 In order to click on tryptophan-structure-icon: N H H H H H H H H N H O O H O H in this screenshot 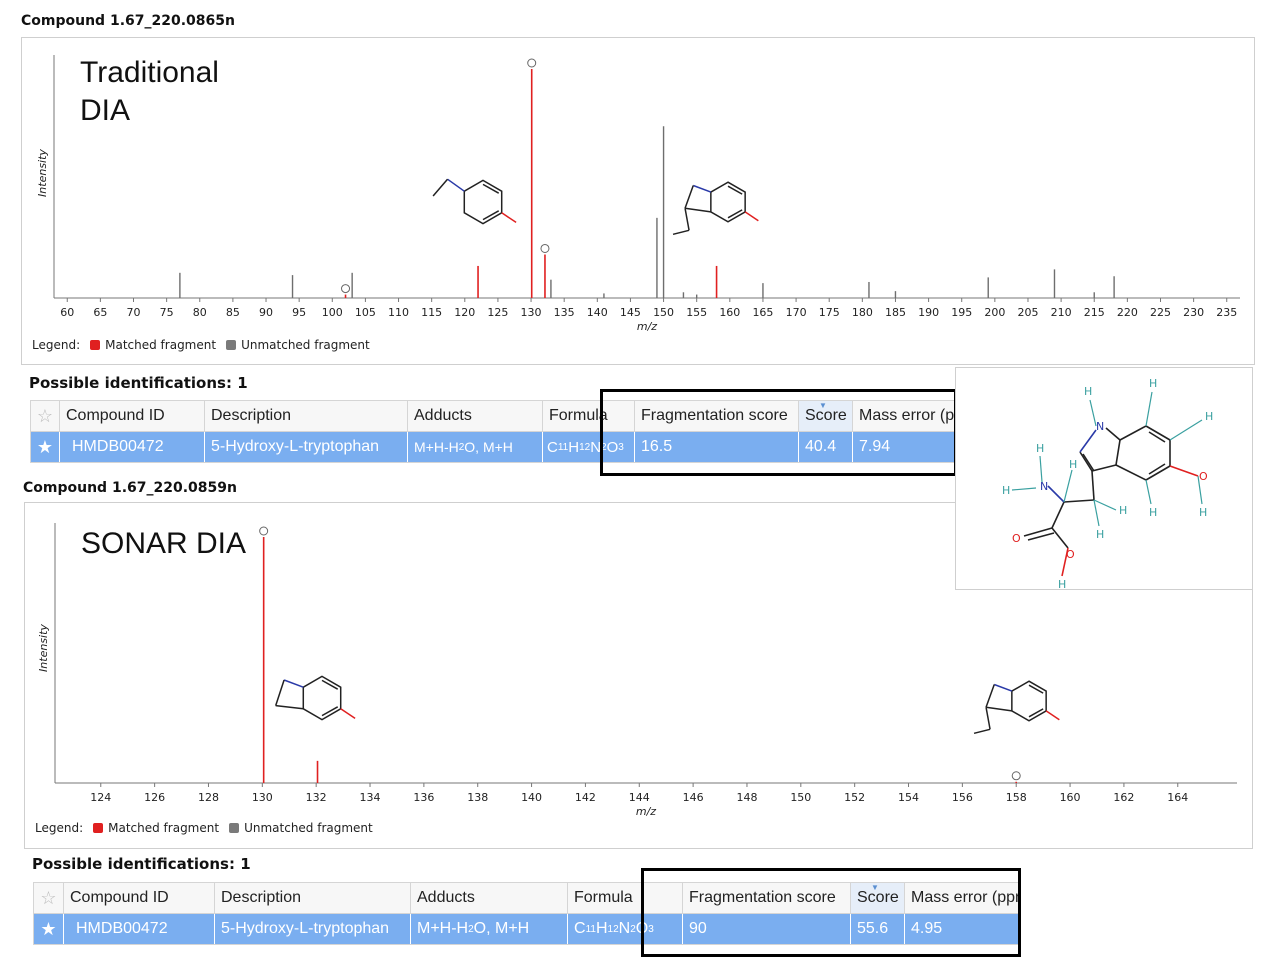, I will do `click(1107, 484)`.